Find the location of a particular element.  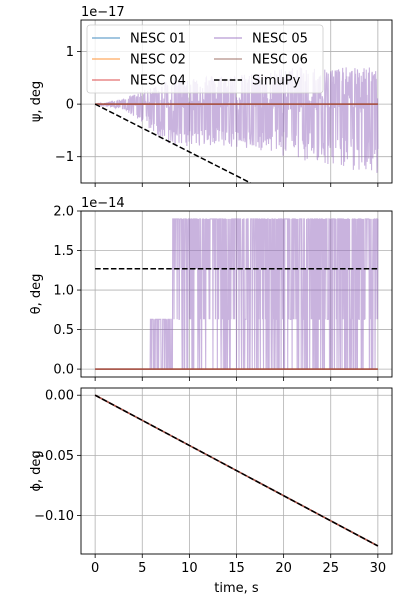

x-tick-label: 20 is located at coordinates (283, 568).